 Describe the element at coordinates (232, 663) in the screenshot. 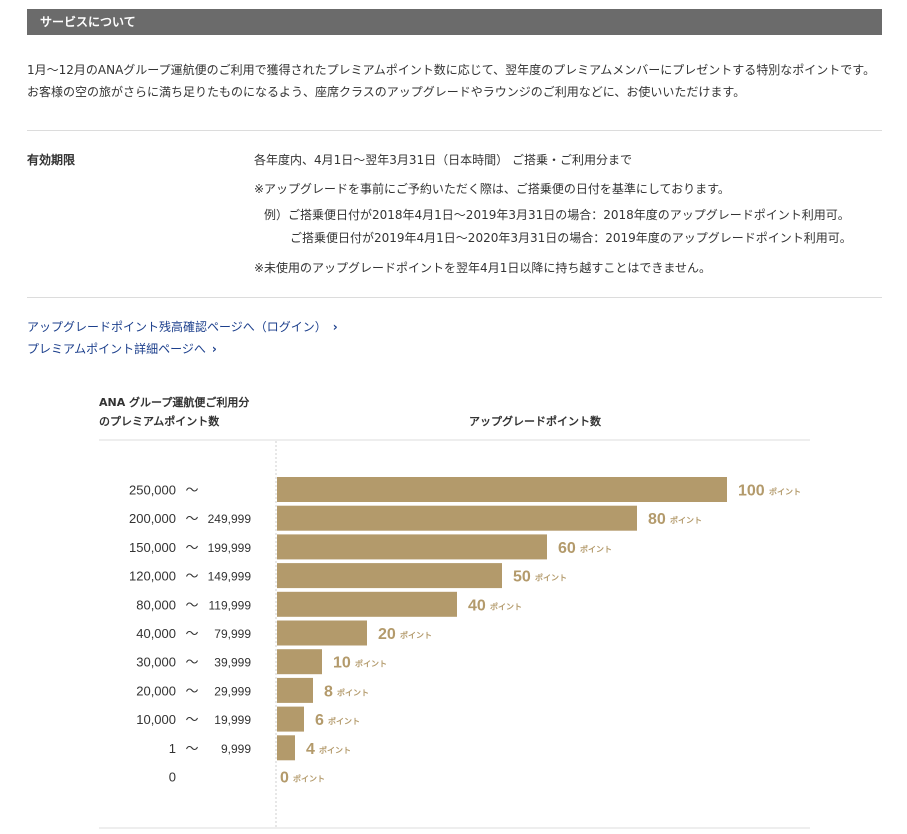

I see `row-label-to: 39,999` at that location.